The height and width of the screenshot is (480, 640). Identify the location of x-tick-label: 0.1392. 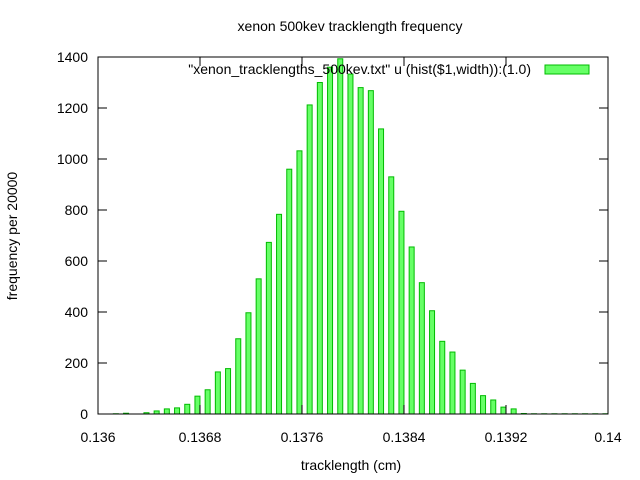
(506, 437).